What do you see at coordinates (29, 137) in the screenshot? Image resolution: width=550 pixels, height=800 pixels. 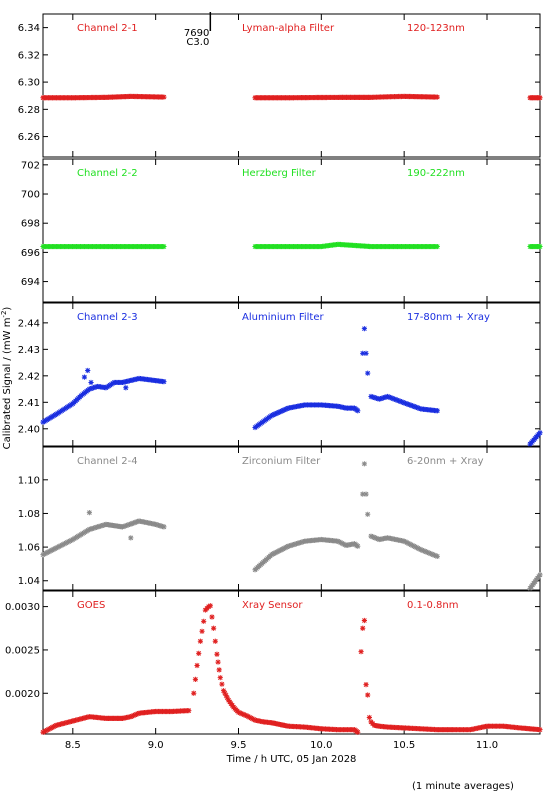 I see `y-tick-label: 6.26` at bounding box center [29, 137].